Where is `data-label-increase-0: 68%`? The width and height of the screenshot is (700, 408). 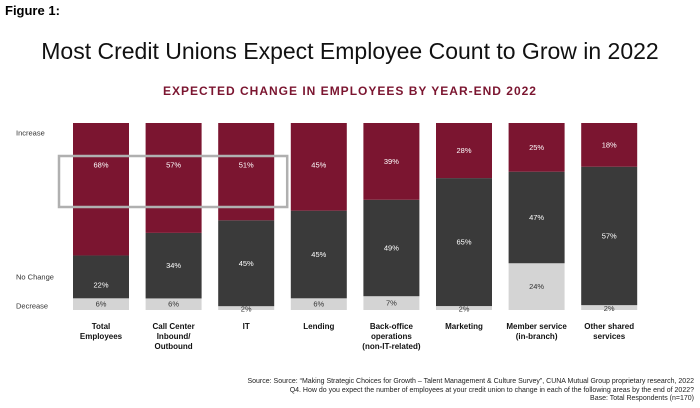 data-label-increase-0: 68% is located at coordinates (100, 165).